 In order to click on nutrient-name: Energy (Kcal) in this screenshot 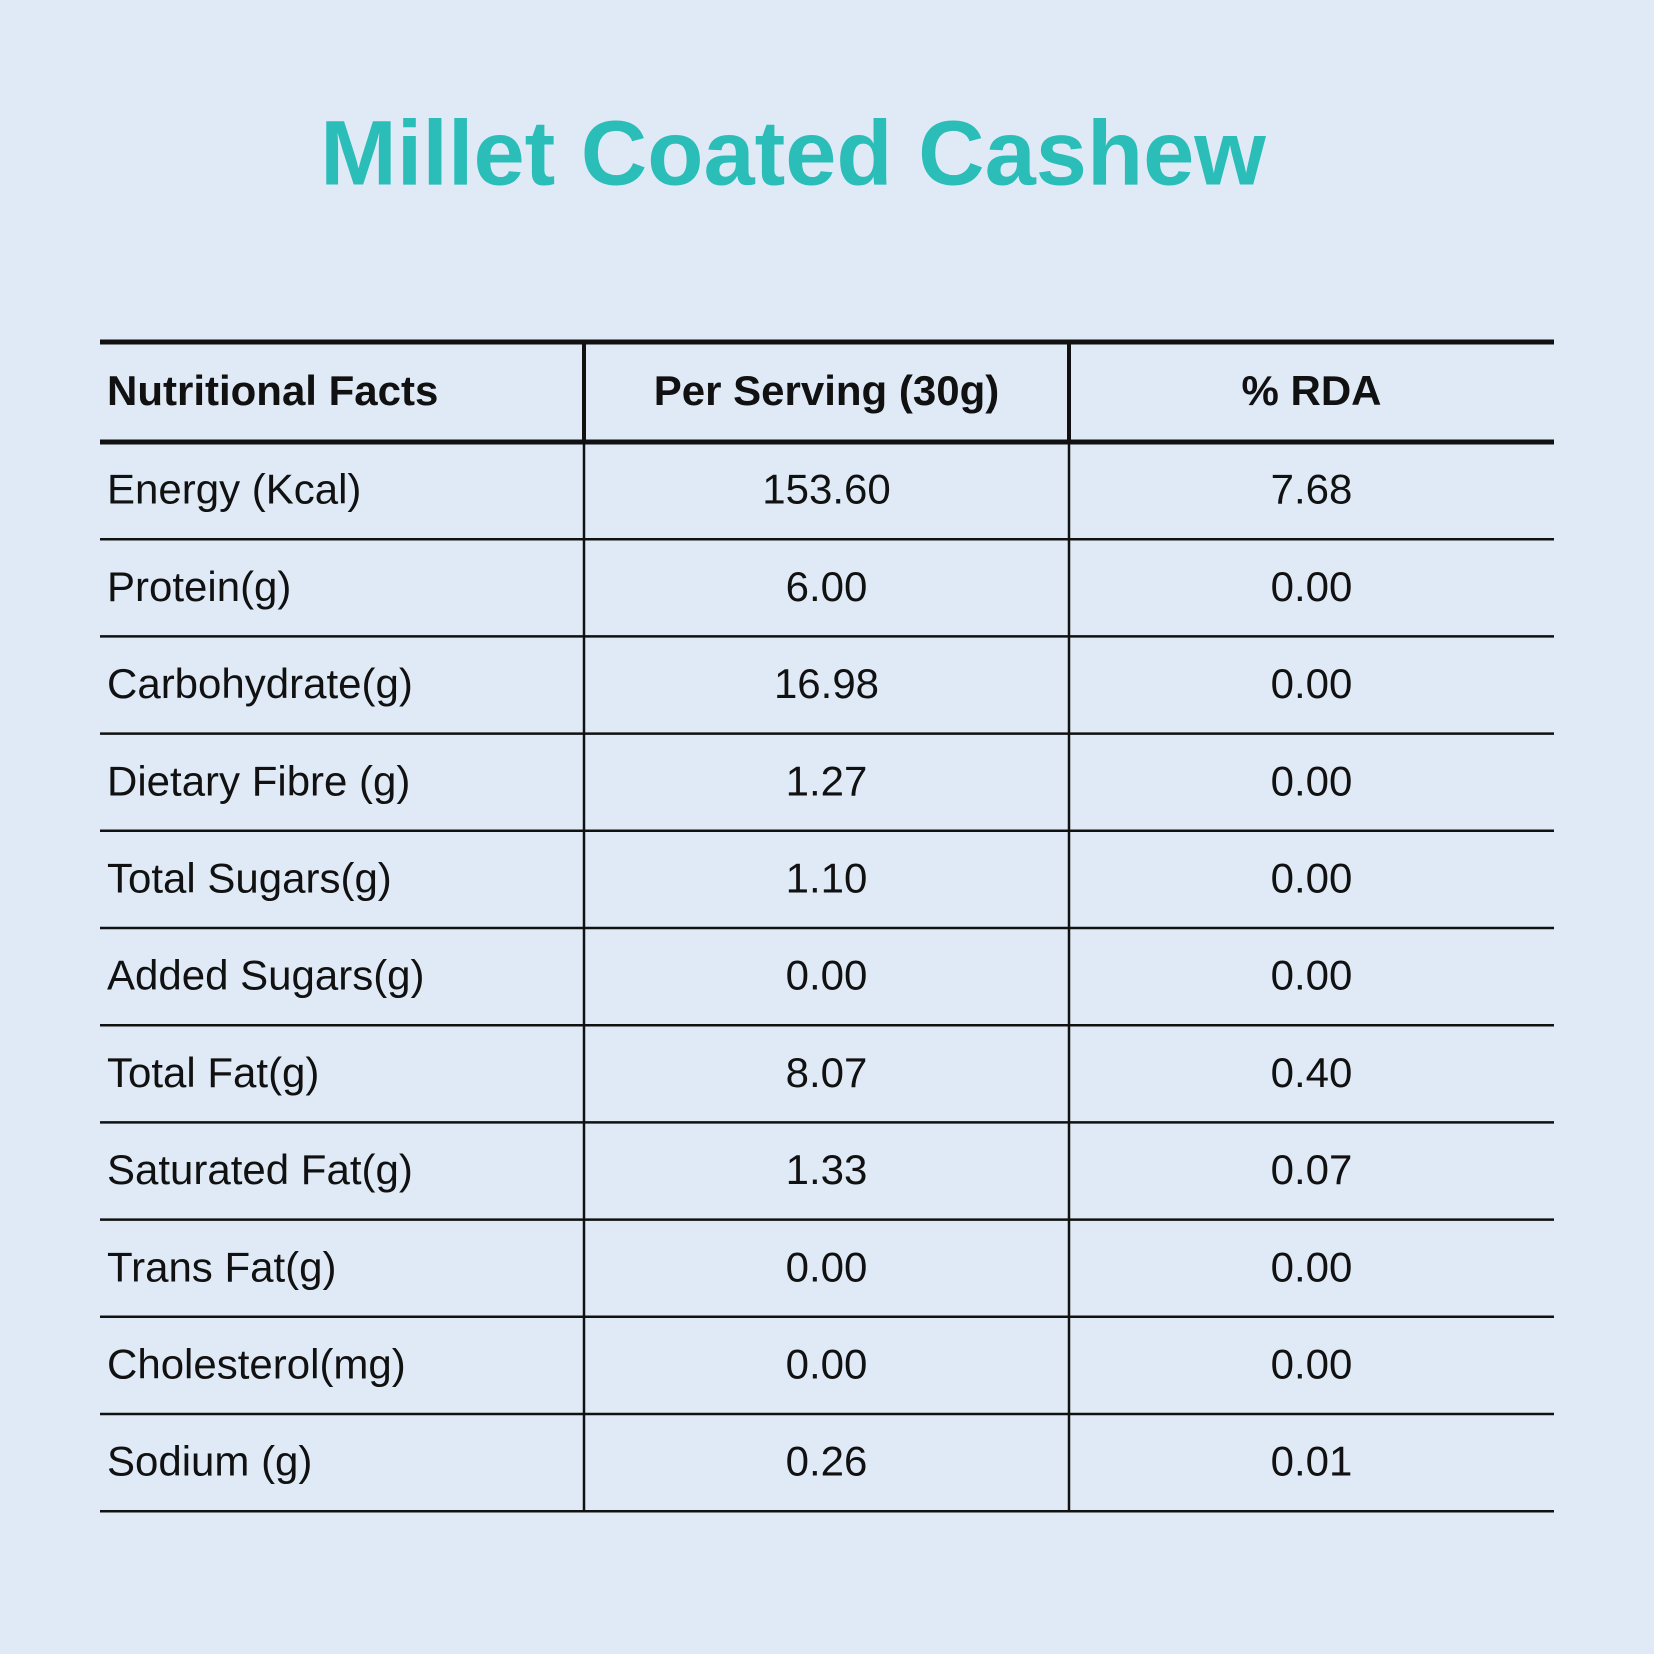, I will do `click(234, 489)`.